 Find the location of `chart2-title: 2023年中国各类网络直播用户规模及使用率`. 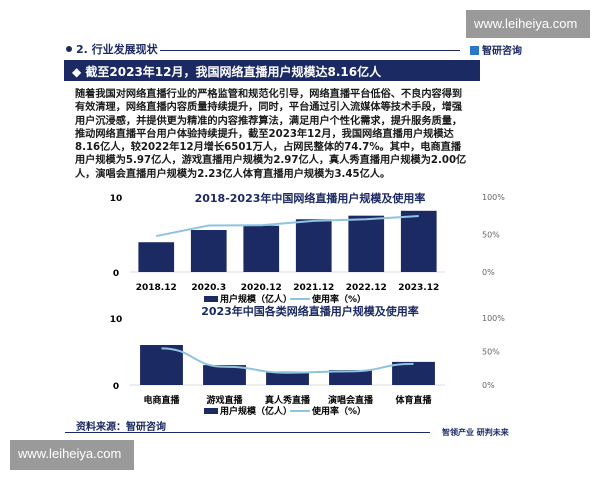

chart2-title: 2023年中国各类网络直播用户规模及使用率 is located at coordinates (310, 311).